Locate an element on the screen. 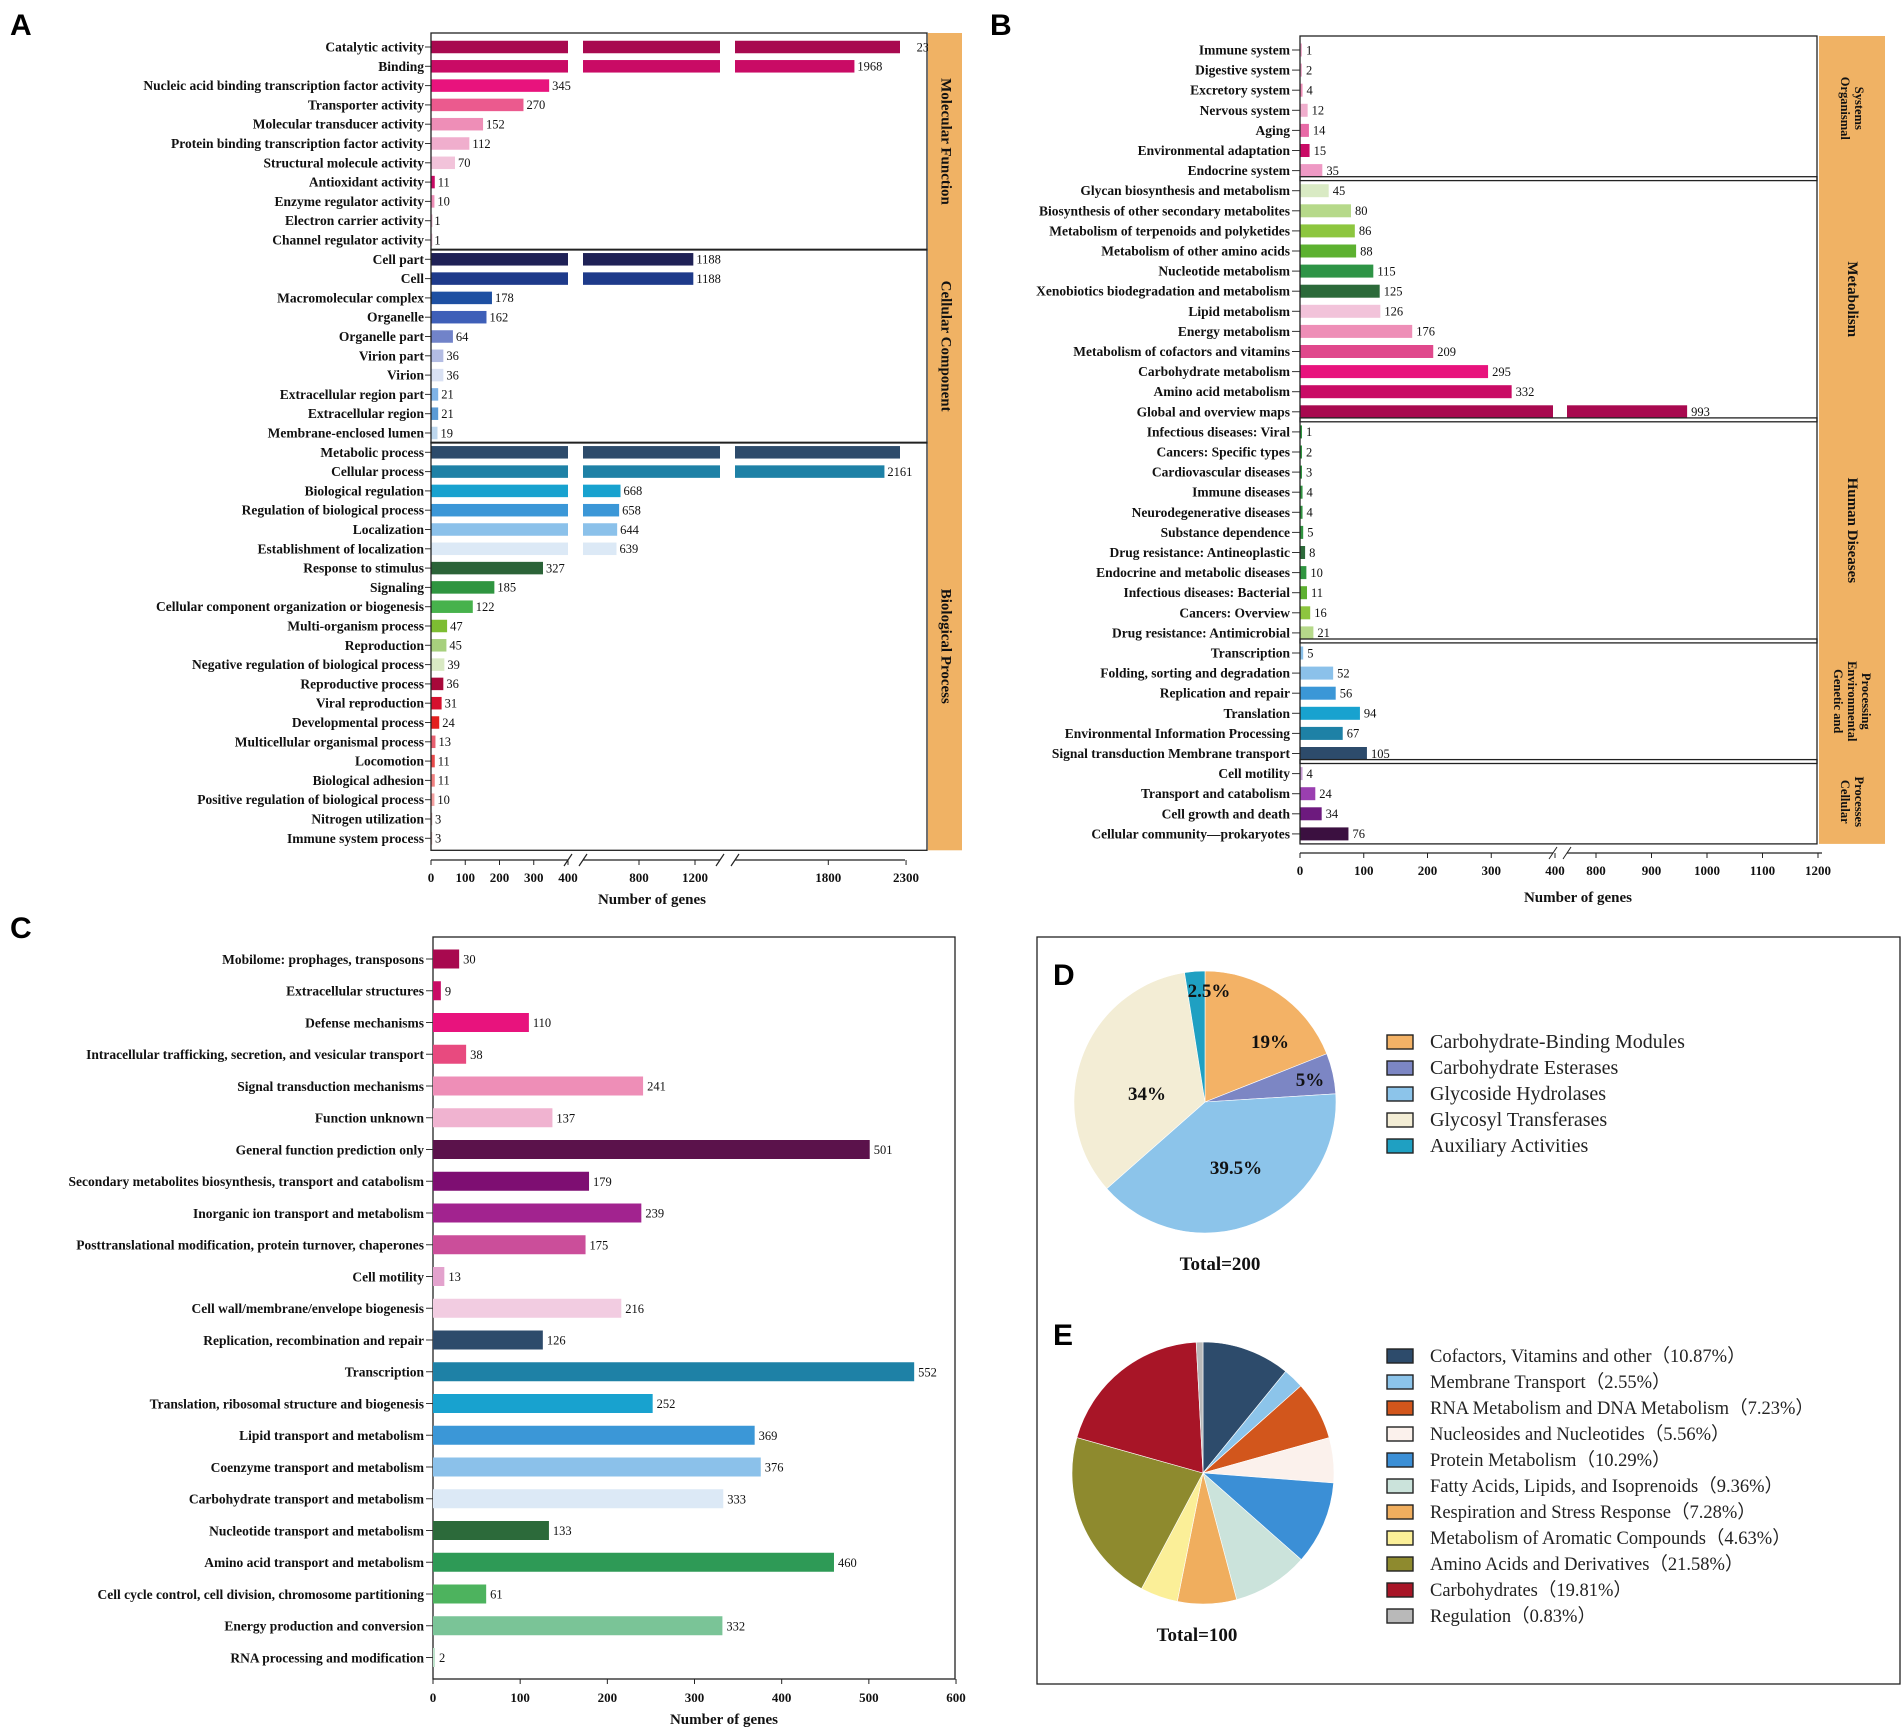 The image size is (1904, 1733). b-group-box-organismal-systems is located at coordinates (1558, 108).